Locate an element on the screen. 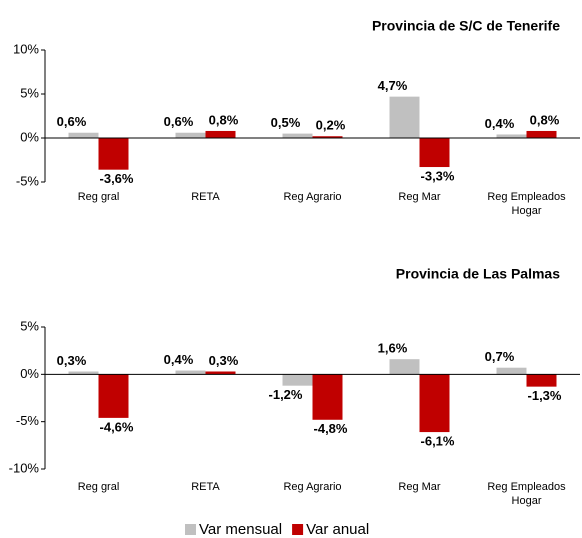 The height and width of the screenshot is (538, 582). y-tick-label: -10% is located at coordinates (24, 467).